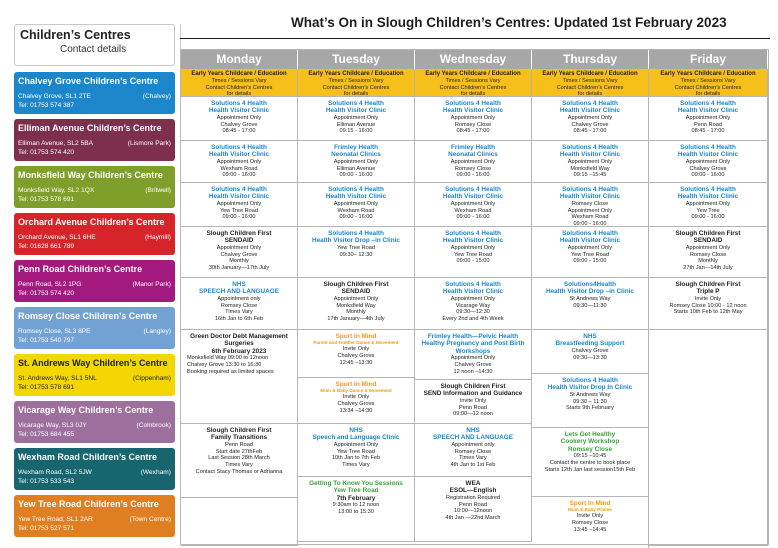  Describe the element at coordinates (157, 331) in the screenshot. I see `centre-area: (Langley)` at that location.